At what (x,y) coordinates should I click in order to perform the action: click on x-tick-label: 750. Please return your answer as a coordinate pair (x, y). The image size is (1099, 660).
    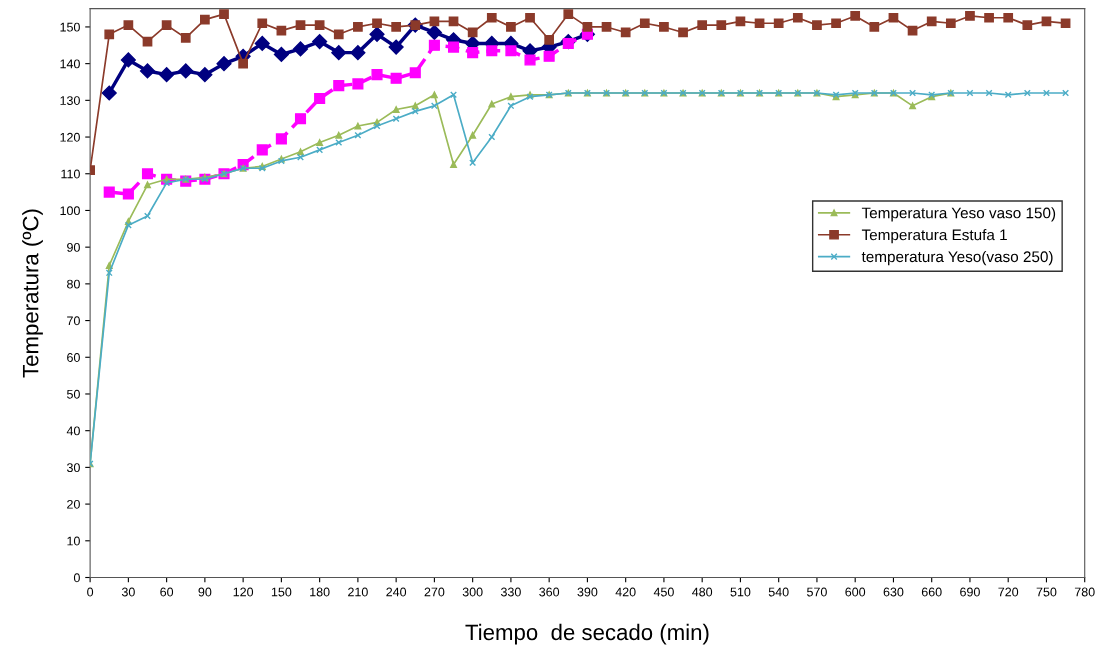
    Looking at the image, I should click on (1046, 592).